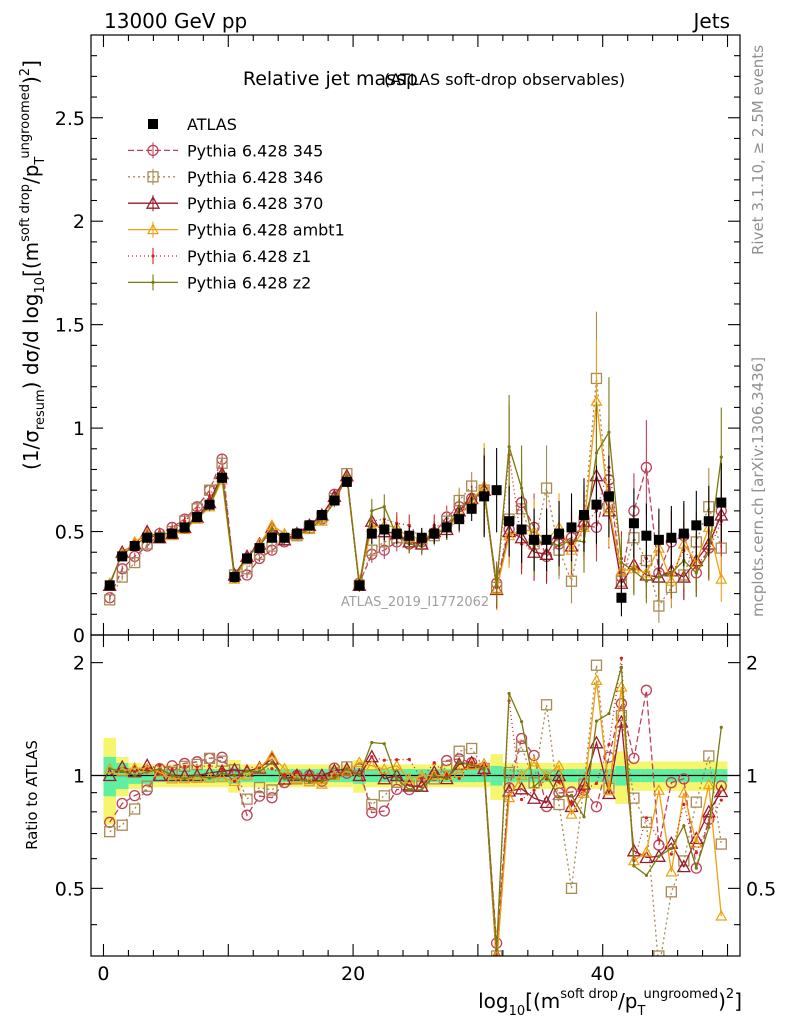 This screenshot has height=1024, width=786. Describe the element at coordinates (103, 974) in the screenshot. I see `x-tick-label: 0` at that location.